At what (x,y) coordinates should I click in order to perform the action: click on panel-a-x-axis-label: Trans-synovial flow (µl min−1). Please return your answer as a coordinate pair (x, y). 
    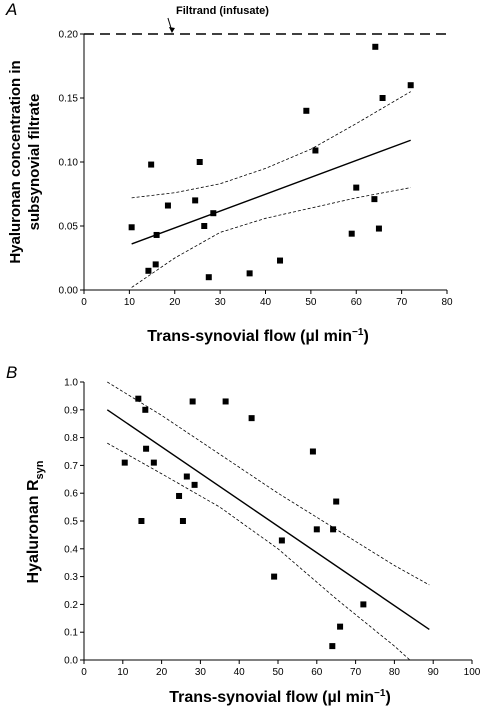
    Looking at the image, I should click on (258, 336).